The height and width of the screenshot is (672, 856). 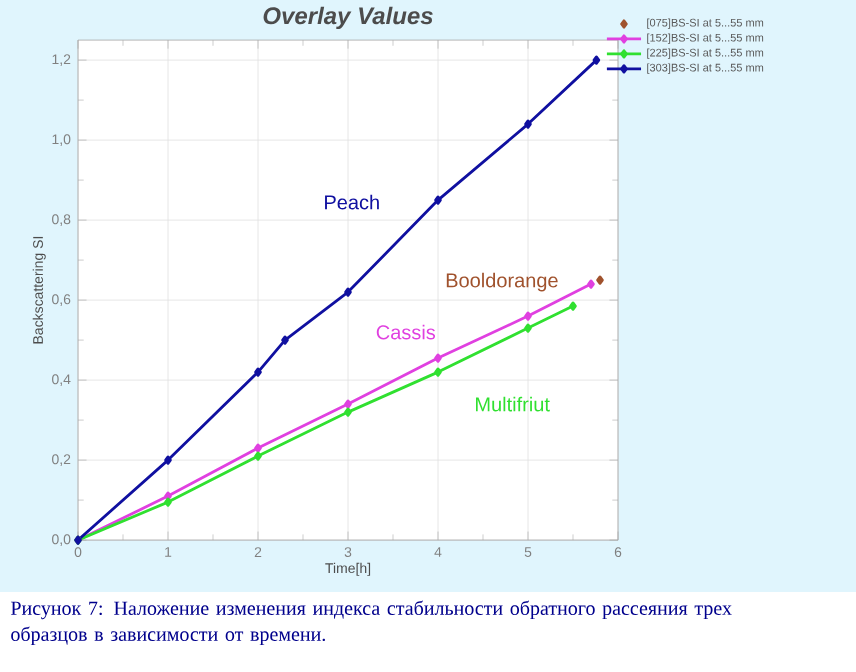 I want to click on annotation: Peach, so click(x=352, y=202).